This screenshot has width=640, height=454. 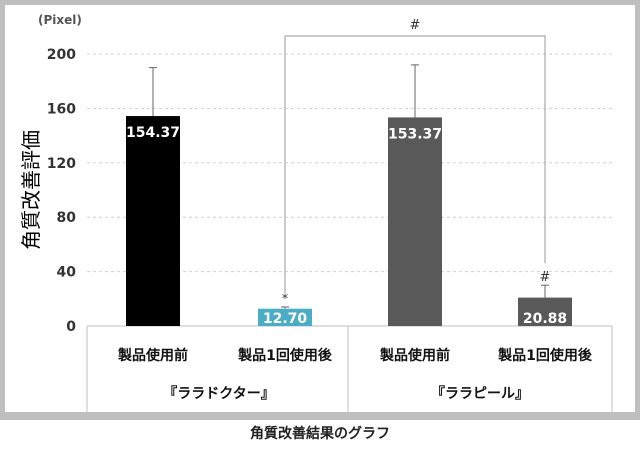 What do you see at coordinates (61, 109) in the screenshot?
I see `y-tick-label: 160` at bounding box center [61, 109].